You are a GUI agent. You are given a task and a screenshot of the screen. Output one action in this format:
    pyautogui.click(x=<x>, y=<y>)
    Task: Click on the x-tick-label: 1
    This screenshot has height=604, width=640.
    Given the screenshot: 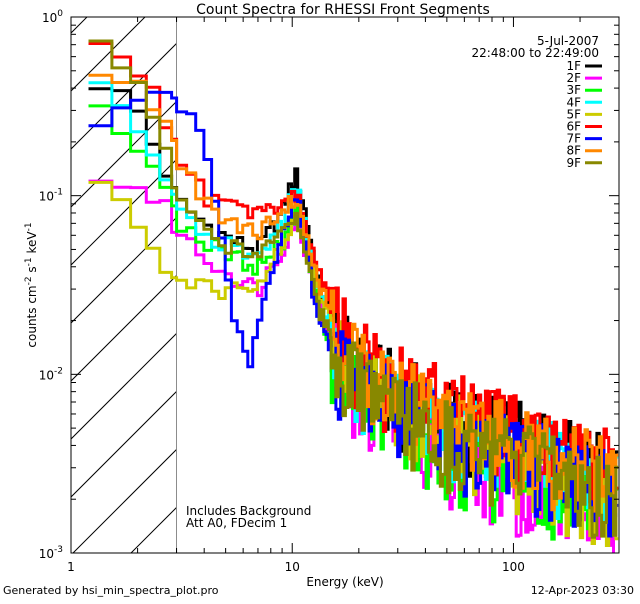 What is the action you would take?
    pyautogui.click(x=71, y=567)
    